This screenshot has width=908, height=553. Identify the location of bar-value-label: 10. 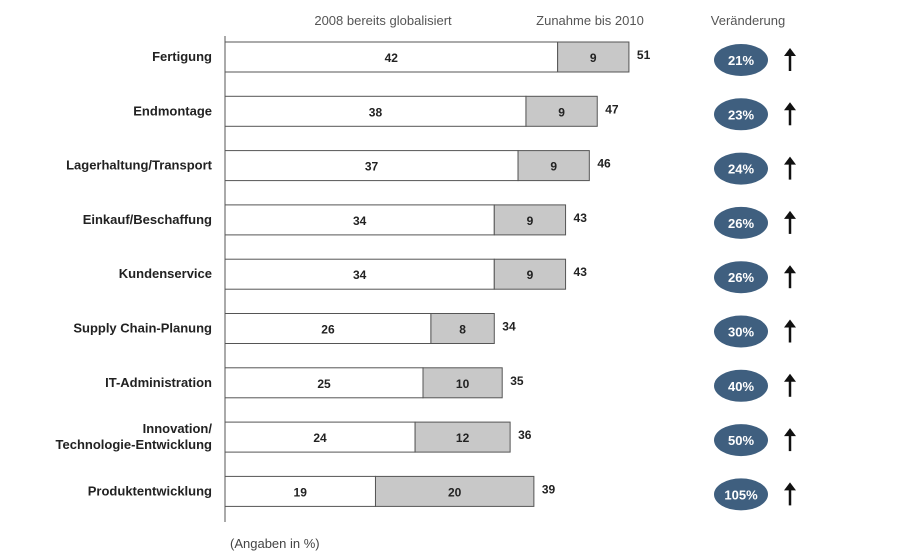
(463, 384).